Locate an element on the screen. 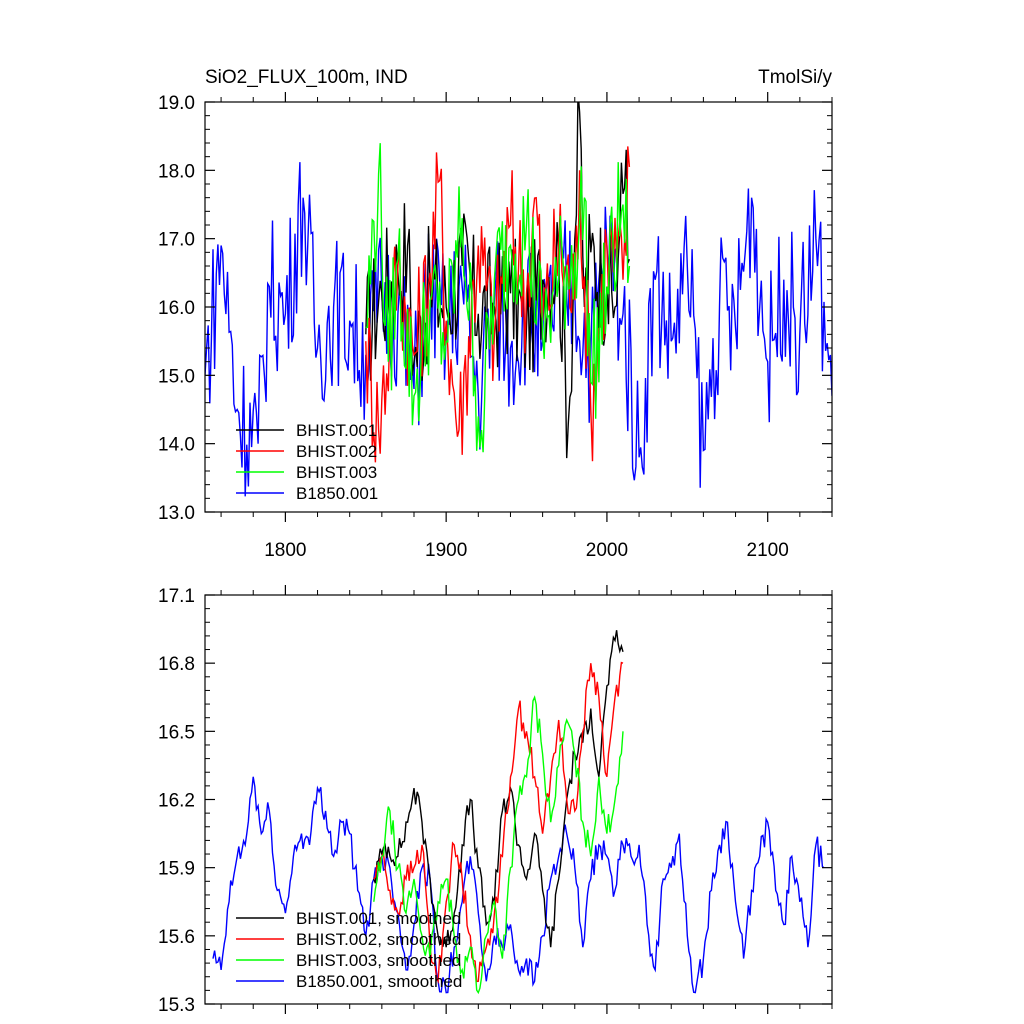 The height and width of the screenshot is (1024, 1024). legend-label: BHIST.002 is located at coordinates (336, 451).